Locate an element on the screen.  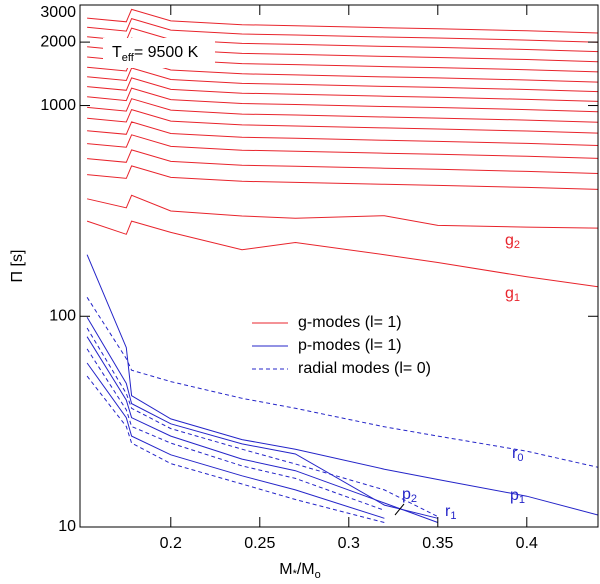
x-tick-label: 0.35 is located at coordinates (437, 543).